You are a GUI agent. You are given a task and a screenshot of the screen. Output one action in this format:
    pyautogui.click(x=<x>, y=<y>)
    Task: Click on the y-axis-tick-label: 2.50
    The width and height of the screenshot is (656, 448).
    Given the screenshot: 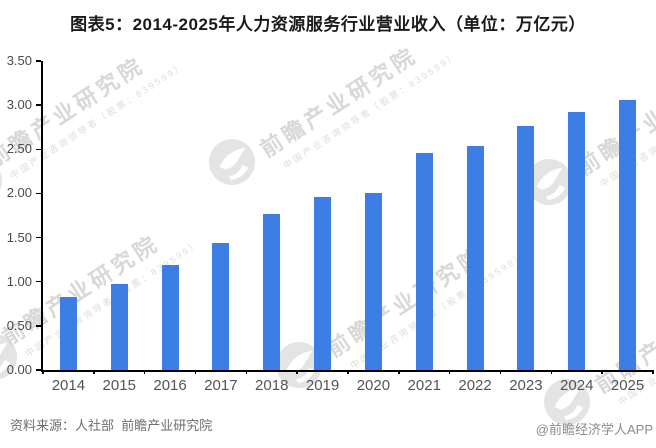 What is the action you would take?
    pyautogui.click(x=19, y=149)
    